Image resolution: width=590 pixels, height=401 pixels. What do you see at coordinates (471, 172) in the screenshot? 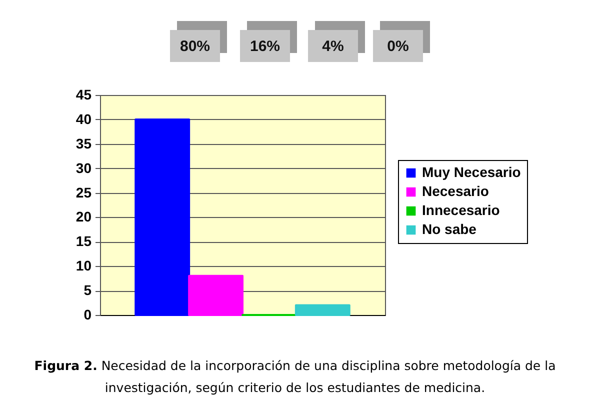
I see `legend-label: Muy Necesario` at bounding box center [471, 172].